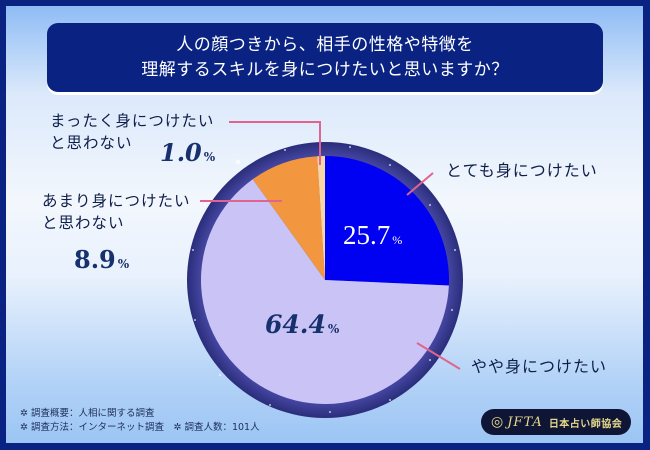  I want to click on pct-not-at-all: 1.0%, so click(188, 152).